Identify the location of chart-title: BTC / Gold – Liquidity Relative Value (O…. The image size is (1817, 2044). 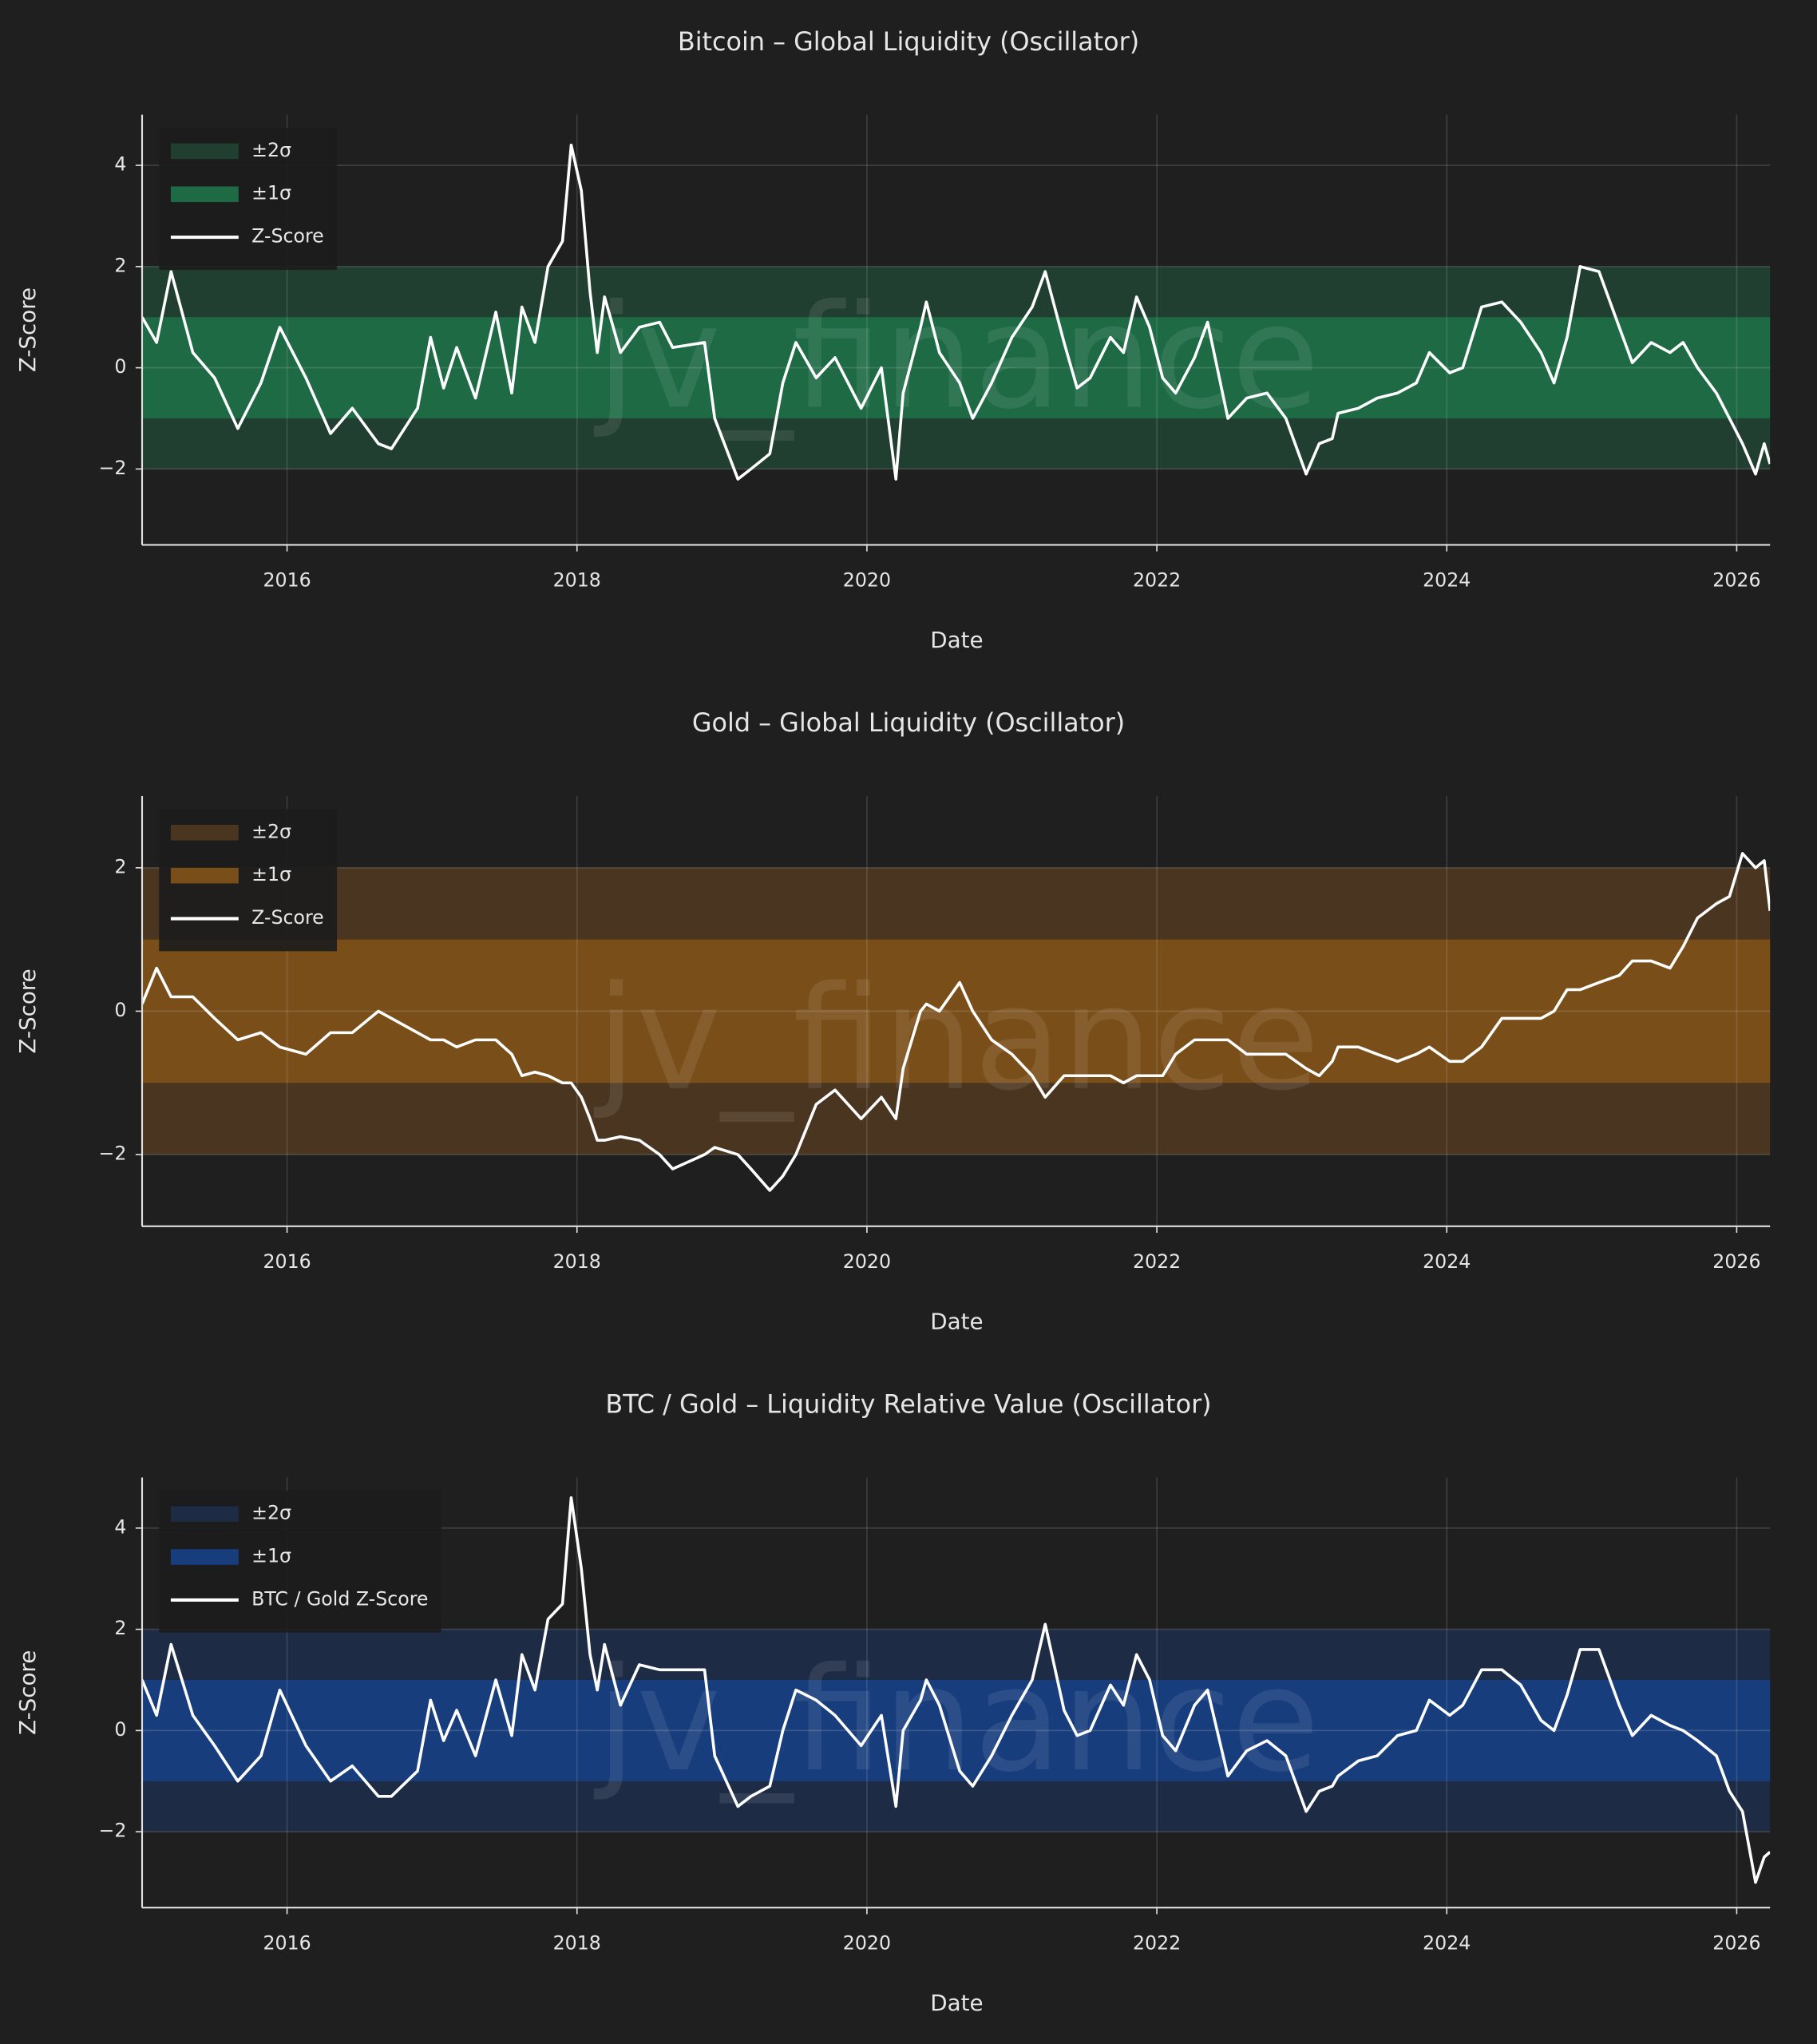
(908, 1404).